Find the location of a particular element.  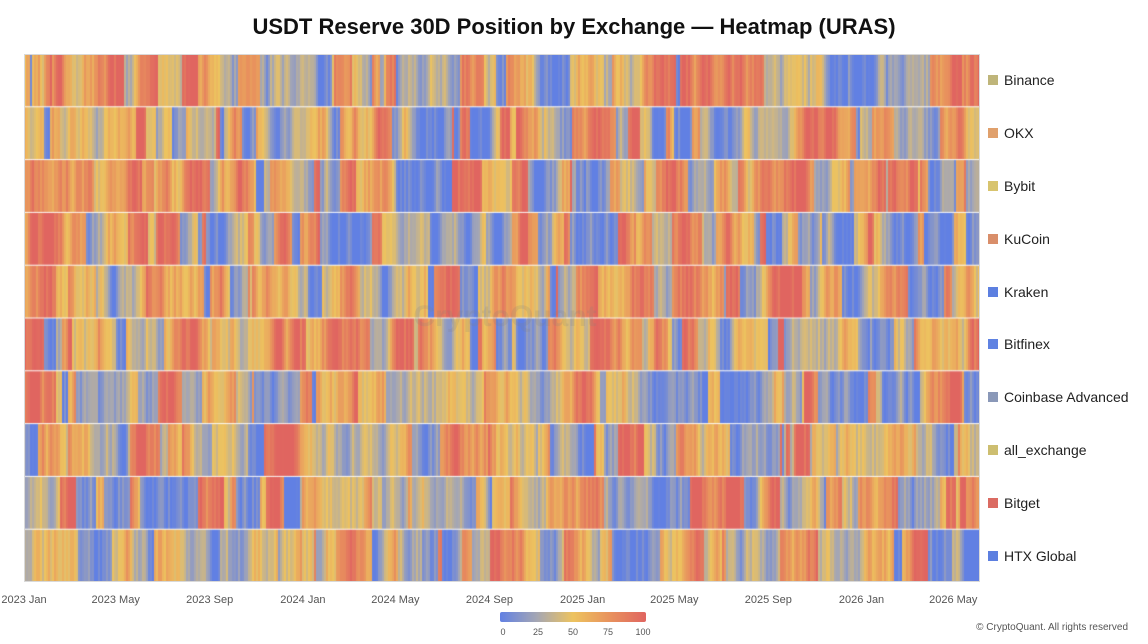

row-label-kraken: Kraken is located at coordinates (1018, 292).